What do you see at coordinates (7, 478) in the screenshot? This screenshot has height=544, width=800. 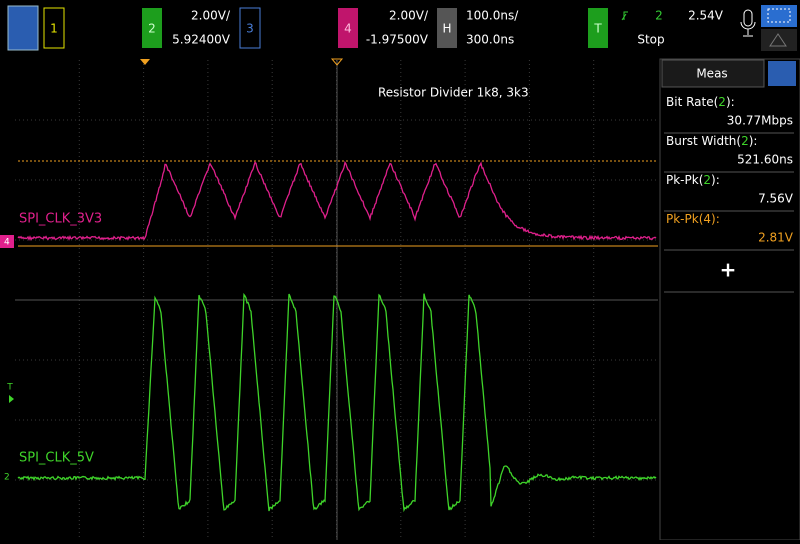 I see `ch2-marker-label: 2` at bounding box center [7, 478].